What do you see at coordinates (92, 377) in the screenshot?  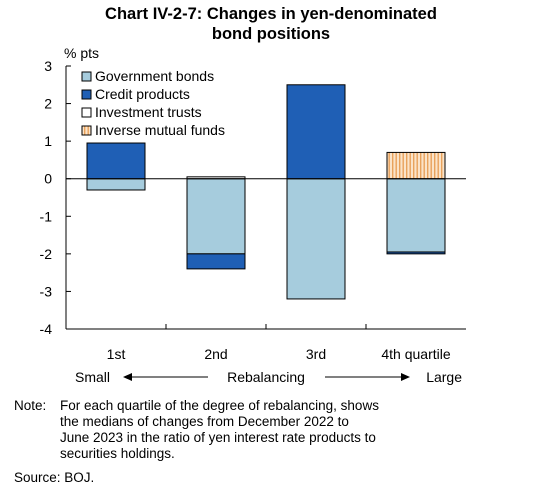 I see `axis-note-small: Small` at bounding box center [92, 377].